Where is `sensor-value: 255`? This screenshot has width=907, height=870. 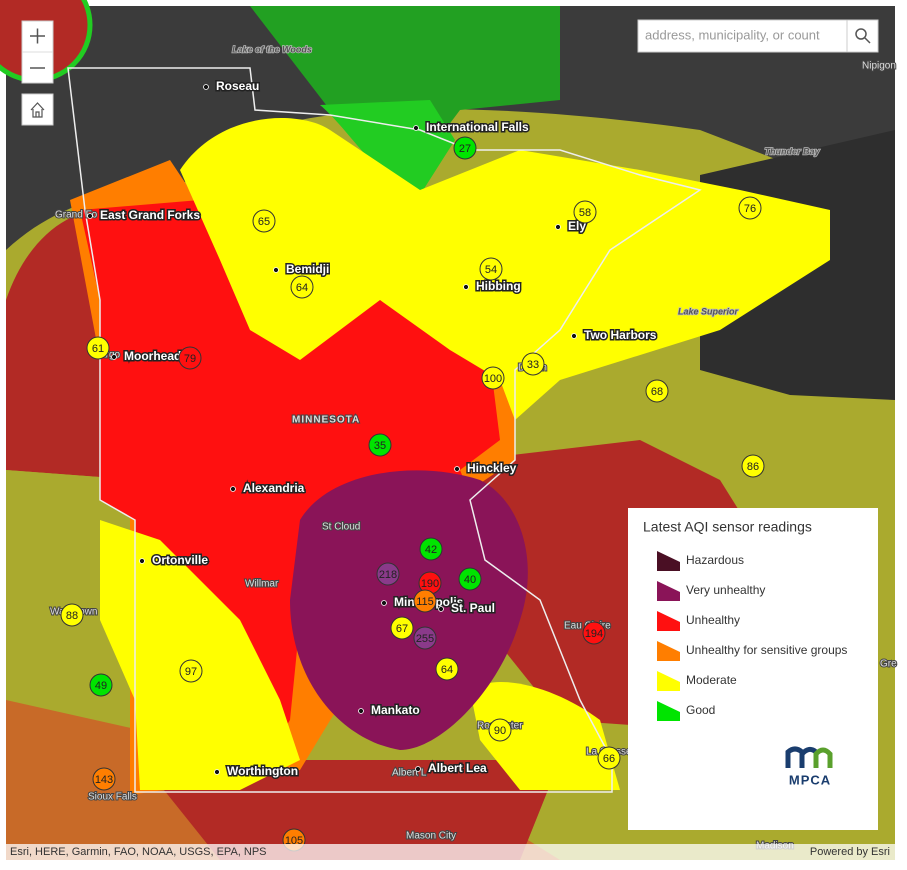
sensor-value: 255 is located at coordinates (425, 639).